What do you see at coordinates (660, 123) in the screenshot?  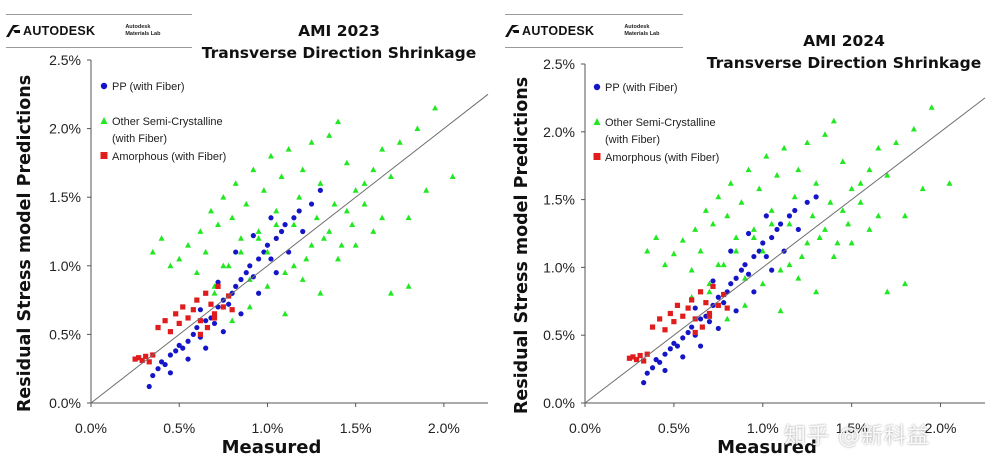 I see `legend-label: Other Semi-Crystalline` at bounding box center [660, 123].